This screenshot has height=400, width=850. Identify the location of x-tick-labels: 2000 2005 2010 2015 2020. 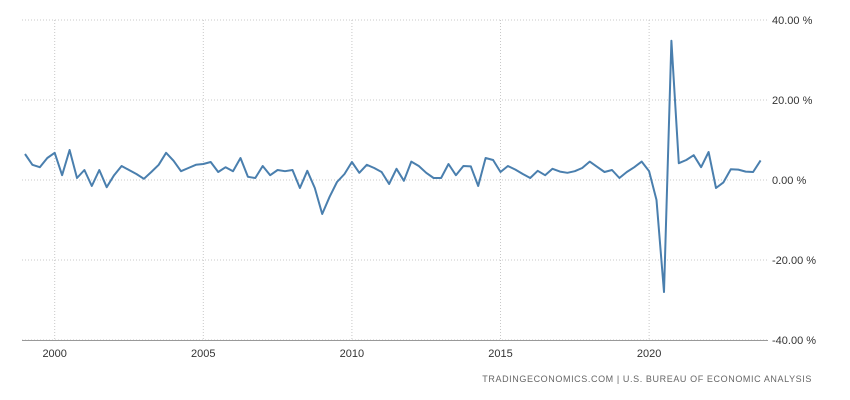
(351, 354).